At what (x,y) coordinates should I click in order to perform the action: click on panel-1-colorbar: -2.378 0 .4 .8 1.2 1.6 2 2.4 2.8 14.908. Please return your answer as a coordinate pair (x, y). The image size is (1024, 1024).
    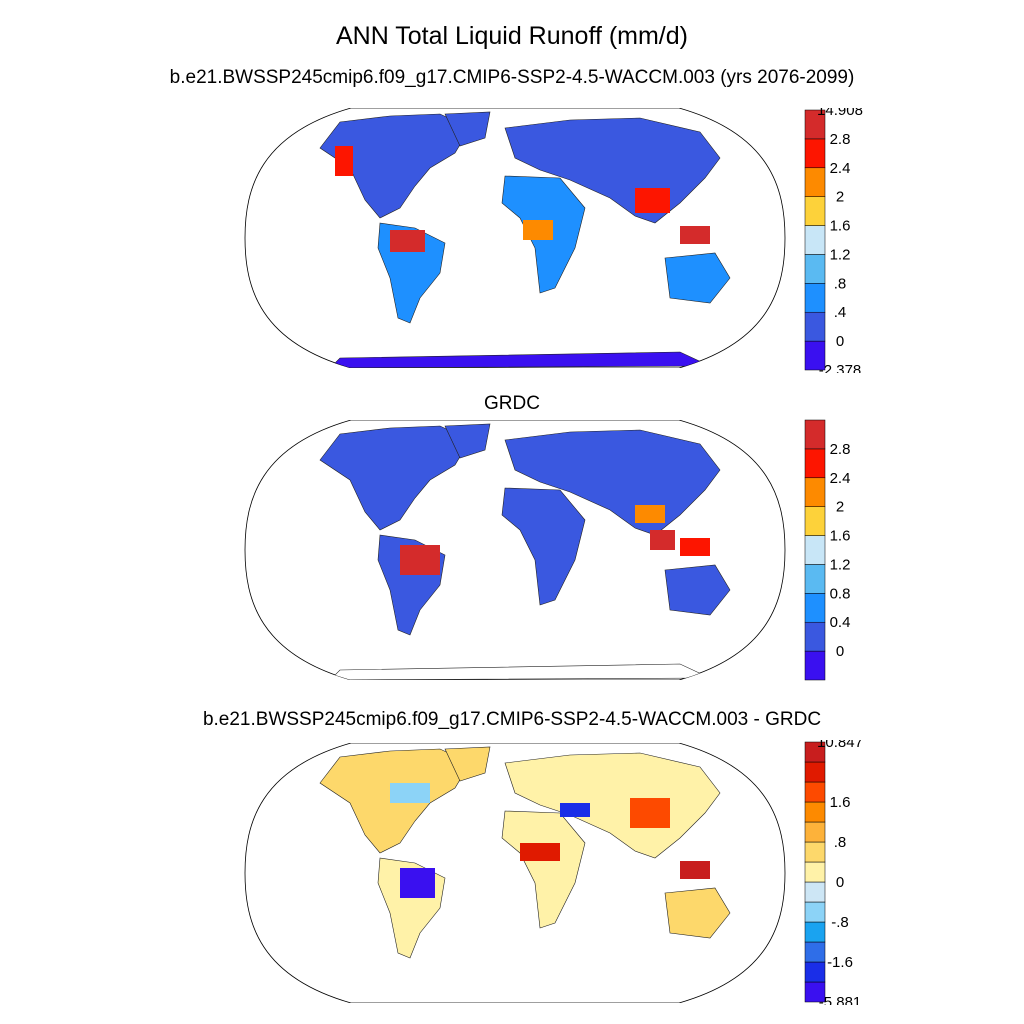
    Looking at the image, I should click on (833, 240).